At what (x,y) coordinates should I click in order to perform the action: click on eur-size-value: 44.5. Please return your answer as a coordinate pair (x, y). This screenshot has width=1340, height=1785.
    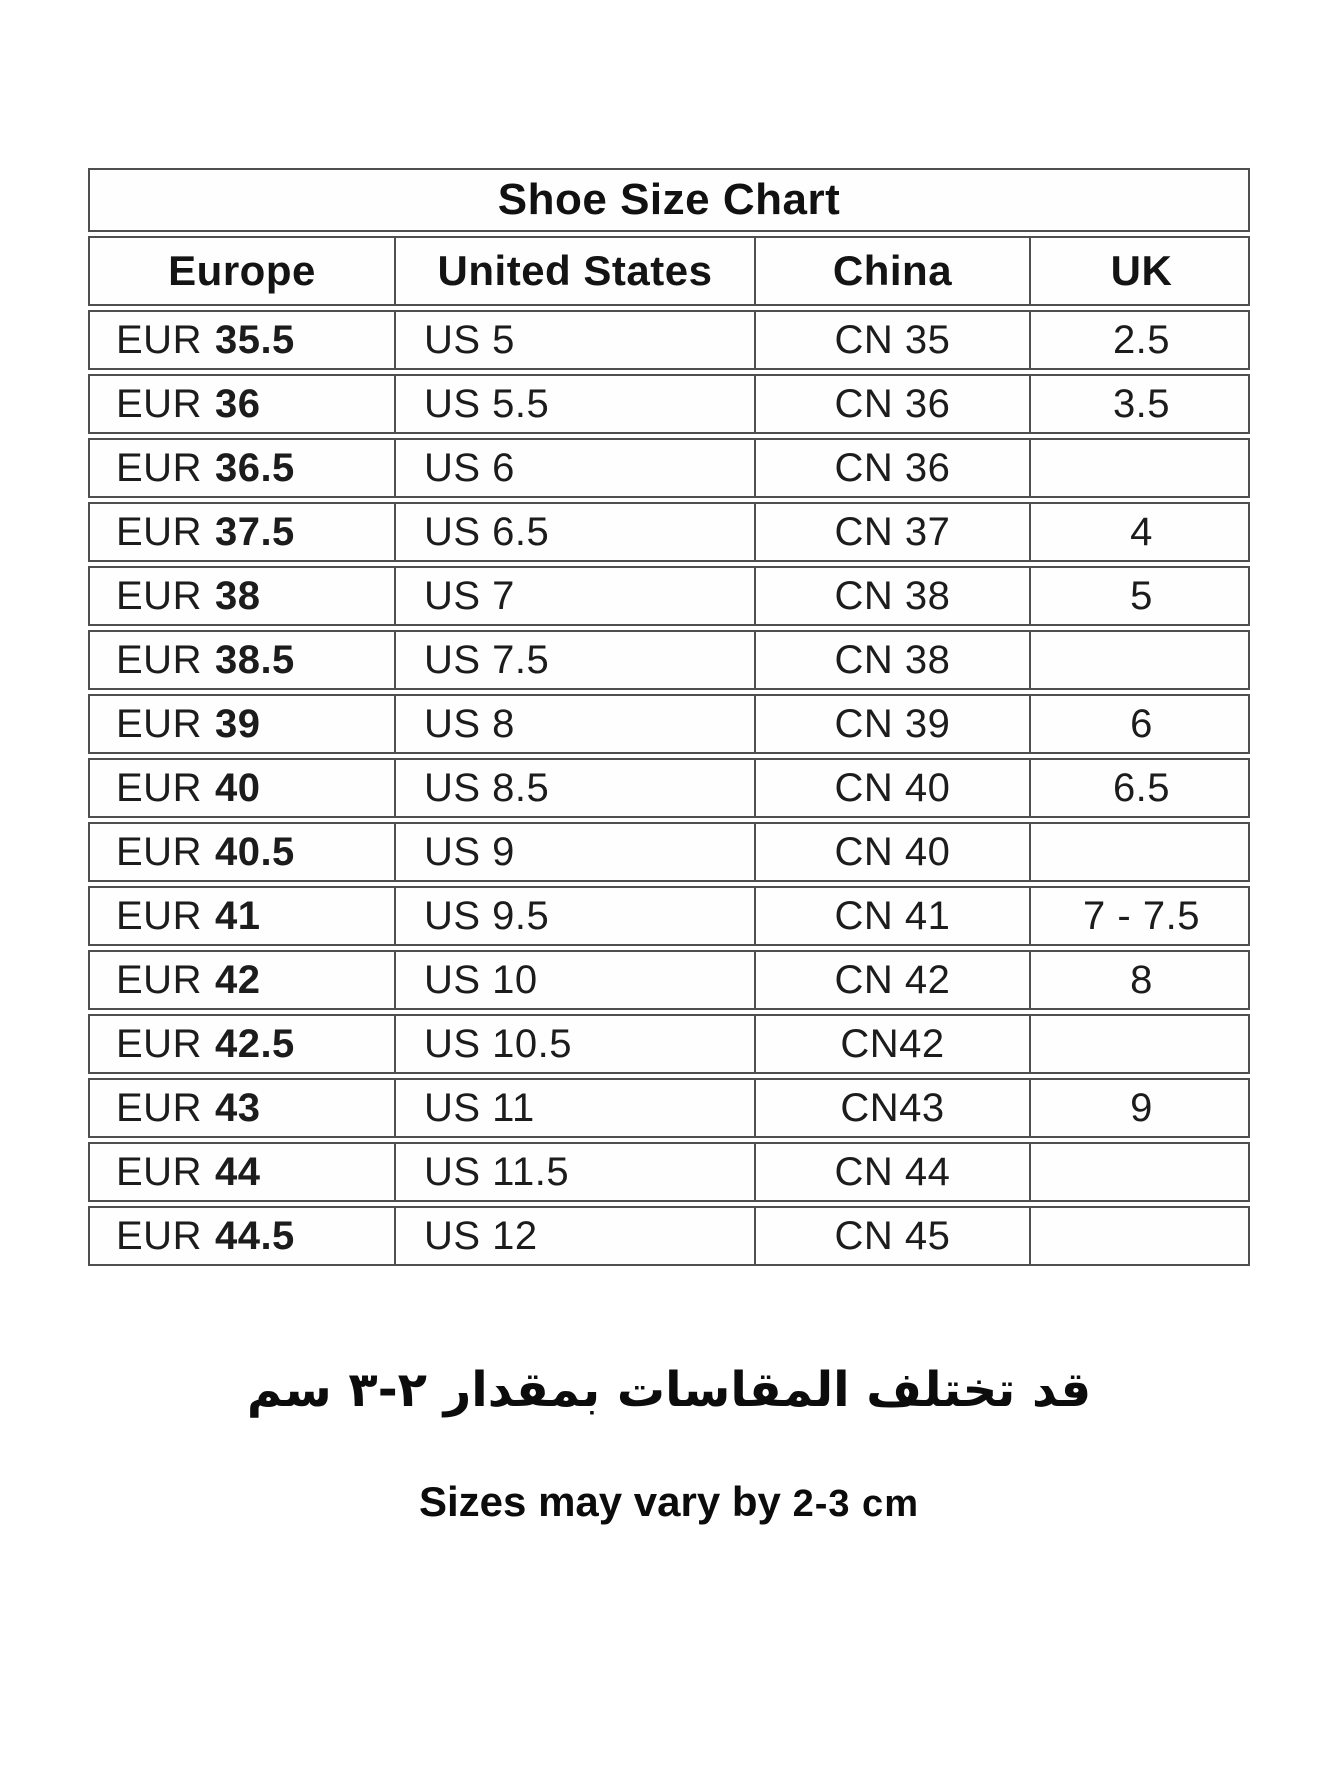
    Looking at the image, I should click on (254, 1235).